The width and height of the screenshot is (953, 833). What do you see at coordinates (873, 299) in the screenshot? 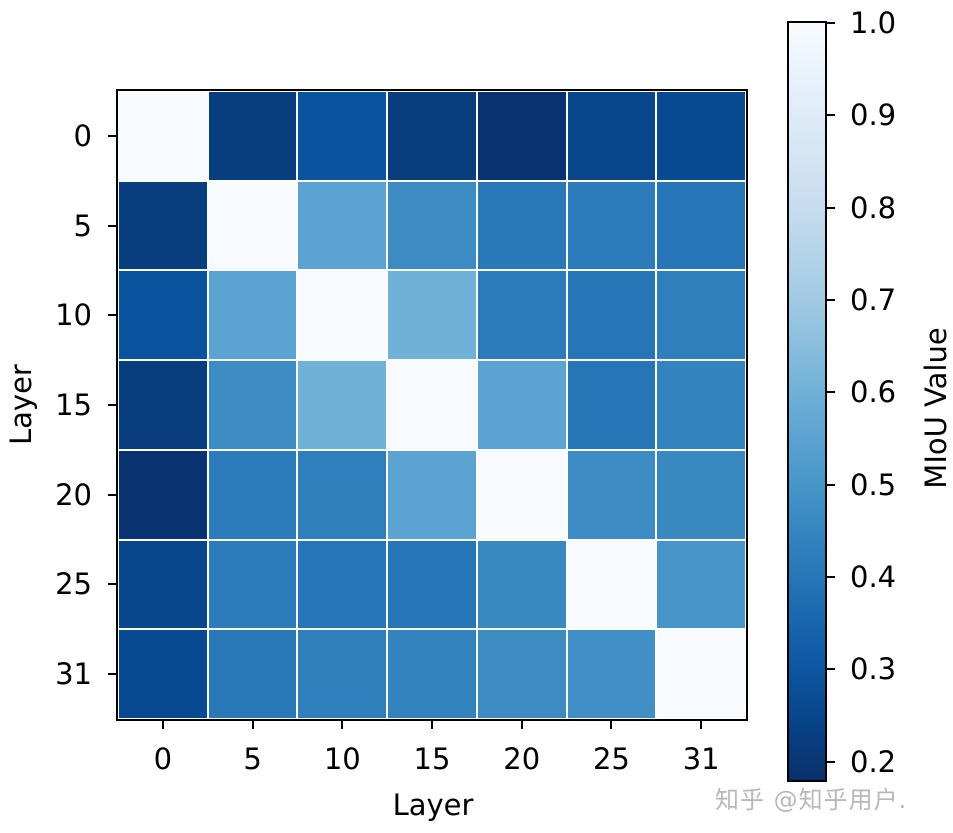
I see `colorbar-tick-label: 0.7` at bounding box center [873, 299].